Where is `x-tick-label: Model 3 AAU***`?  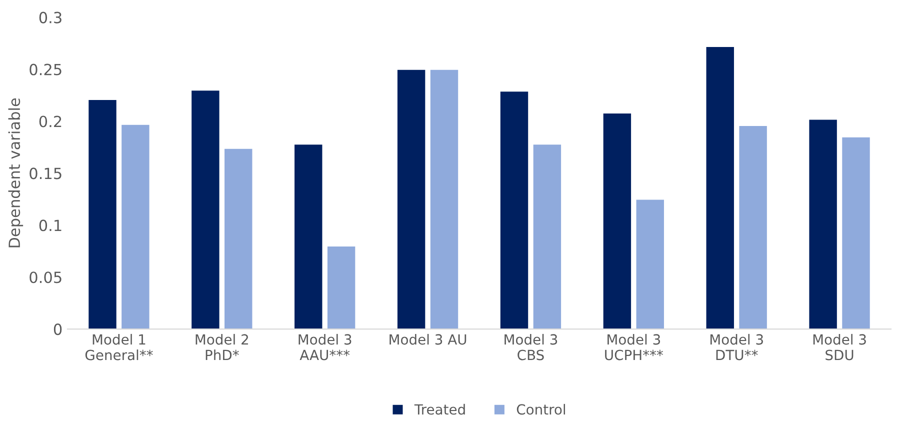 x-tick-label: Model 3 AAU*** is located at coordinates (325, 347).